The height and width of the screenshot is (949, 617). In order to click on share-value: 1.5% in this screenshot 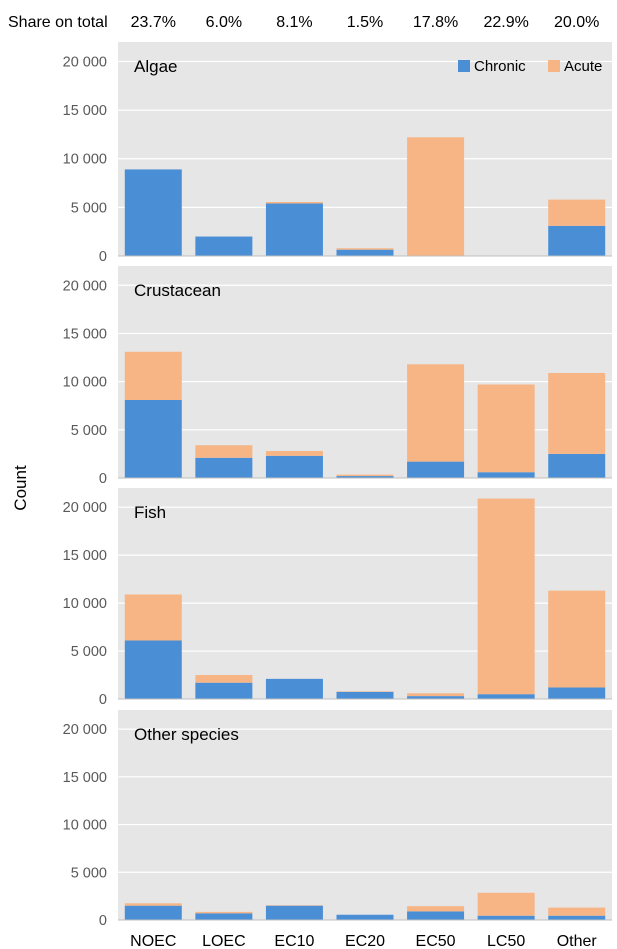, I will do `click(365, 22)`.